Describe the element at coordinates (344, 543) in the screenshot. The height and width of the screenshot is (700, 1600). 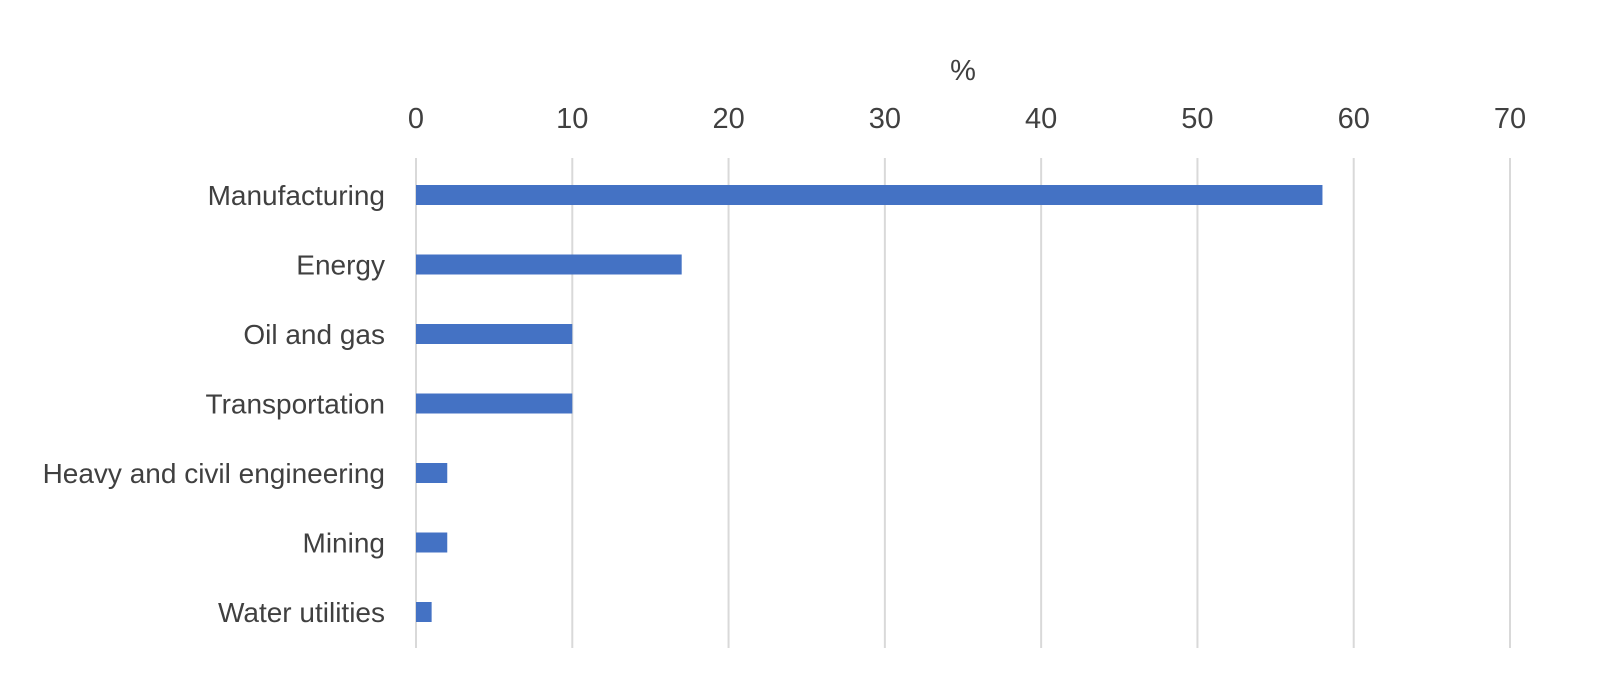
I see `category-label: Mining` at that location.